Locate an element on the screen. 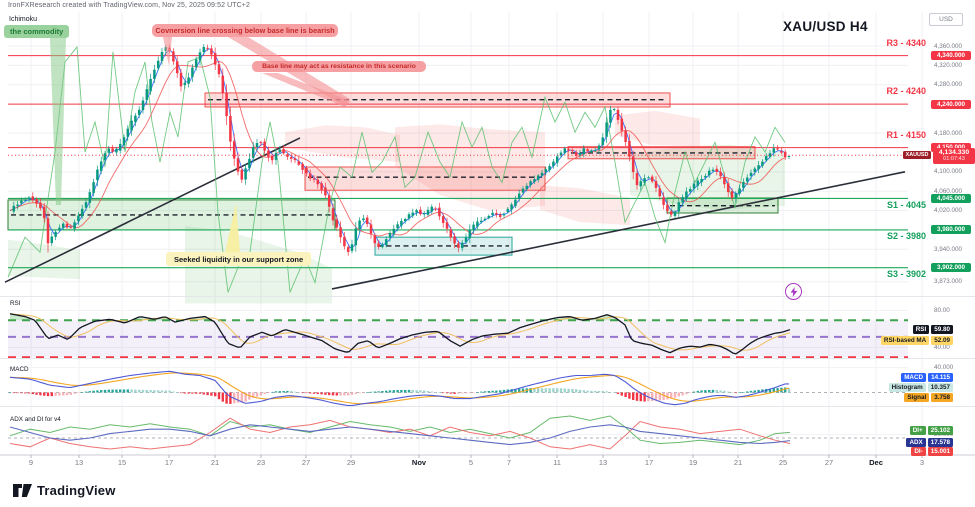 The image size is (975, 507). tradingview-logo-text: TradingView is located at coordinates (76, 490).